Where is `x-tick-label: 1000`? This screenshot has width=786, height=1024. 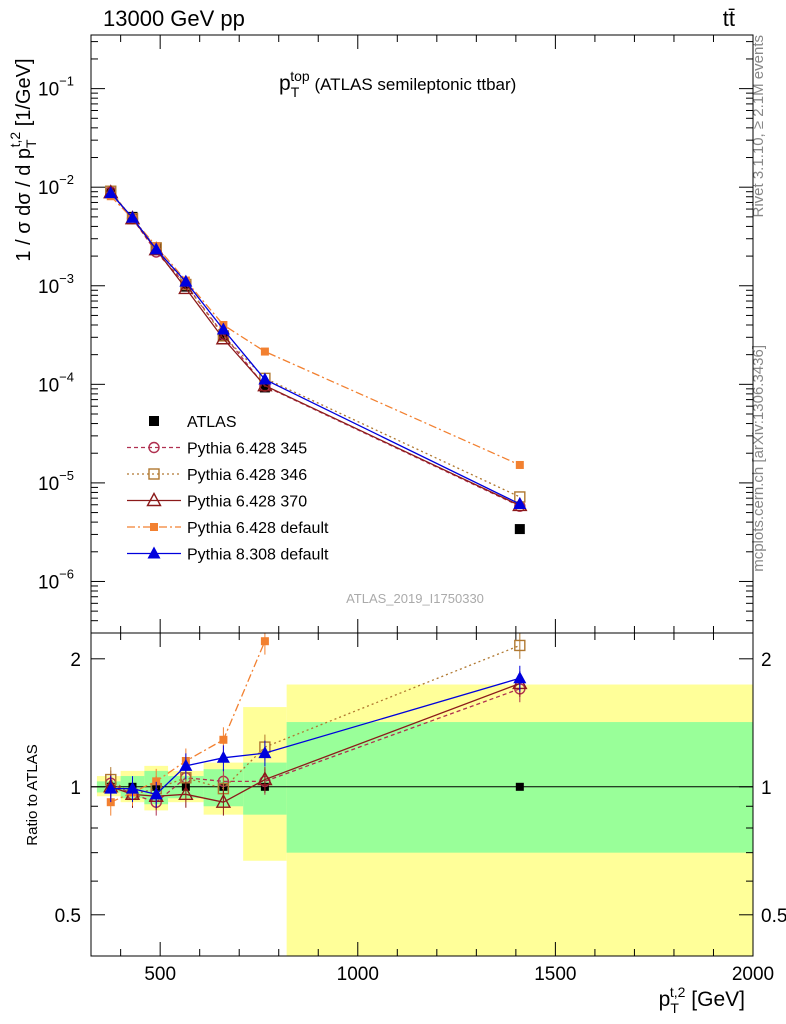 x-tick-label: 1000 is located at coordinates (358, 974).